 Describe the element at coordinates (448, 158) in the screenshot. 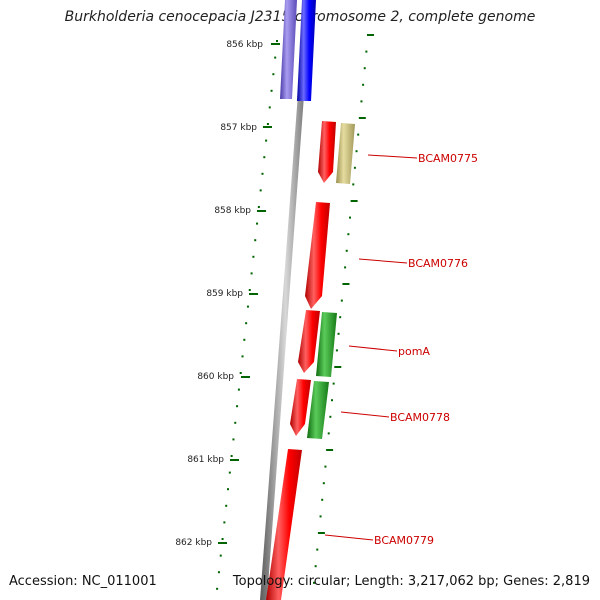

I see `gene-label-bcam0775: BCAM0775` at that location.